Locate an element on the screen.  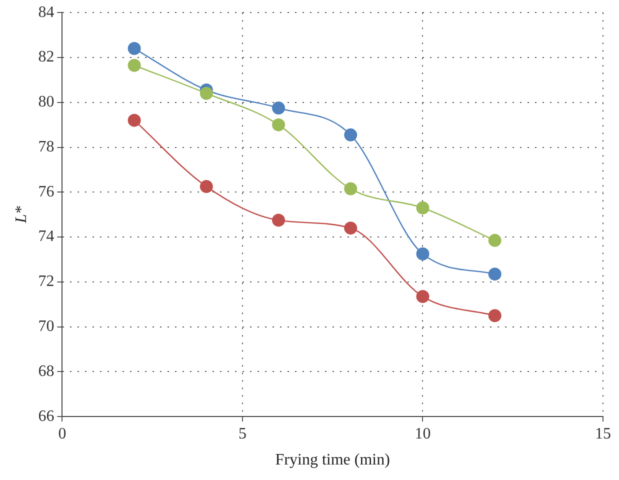
y-axis-title: L* is located at coordinates (21, 215).